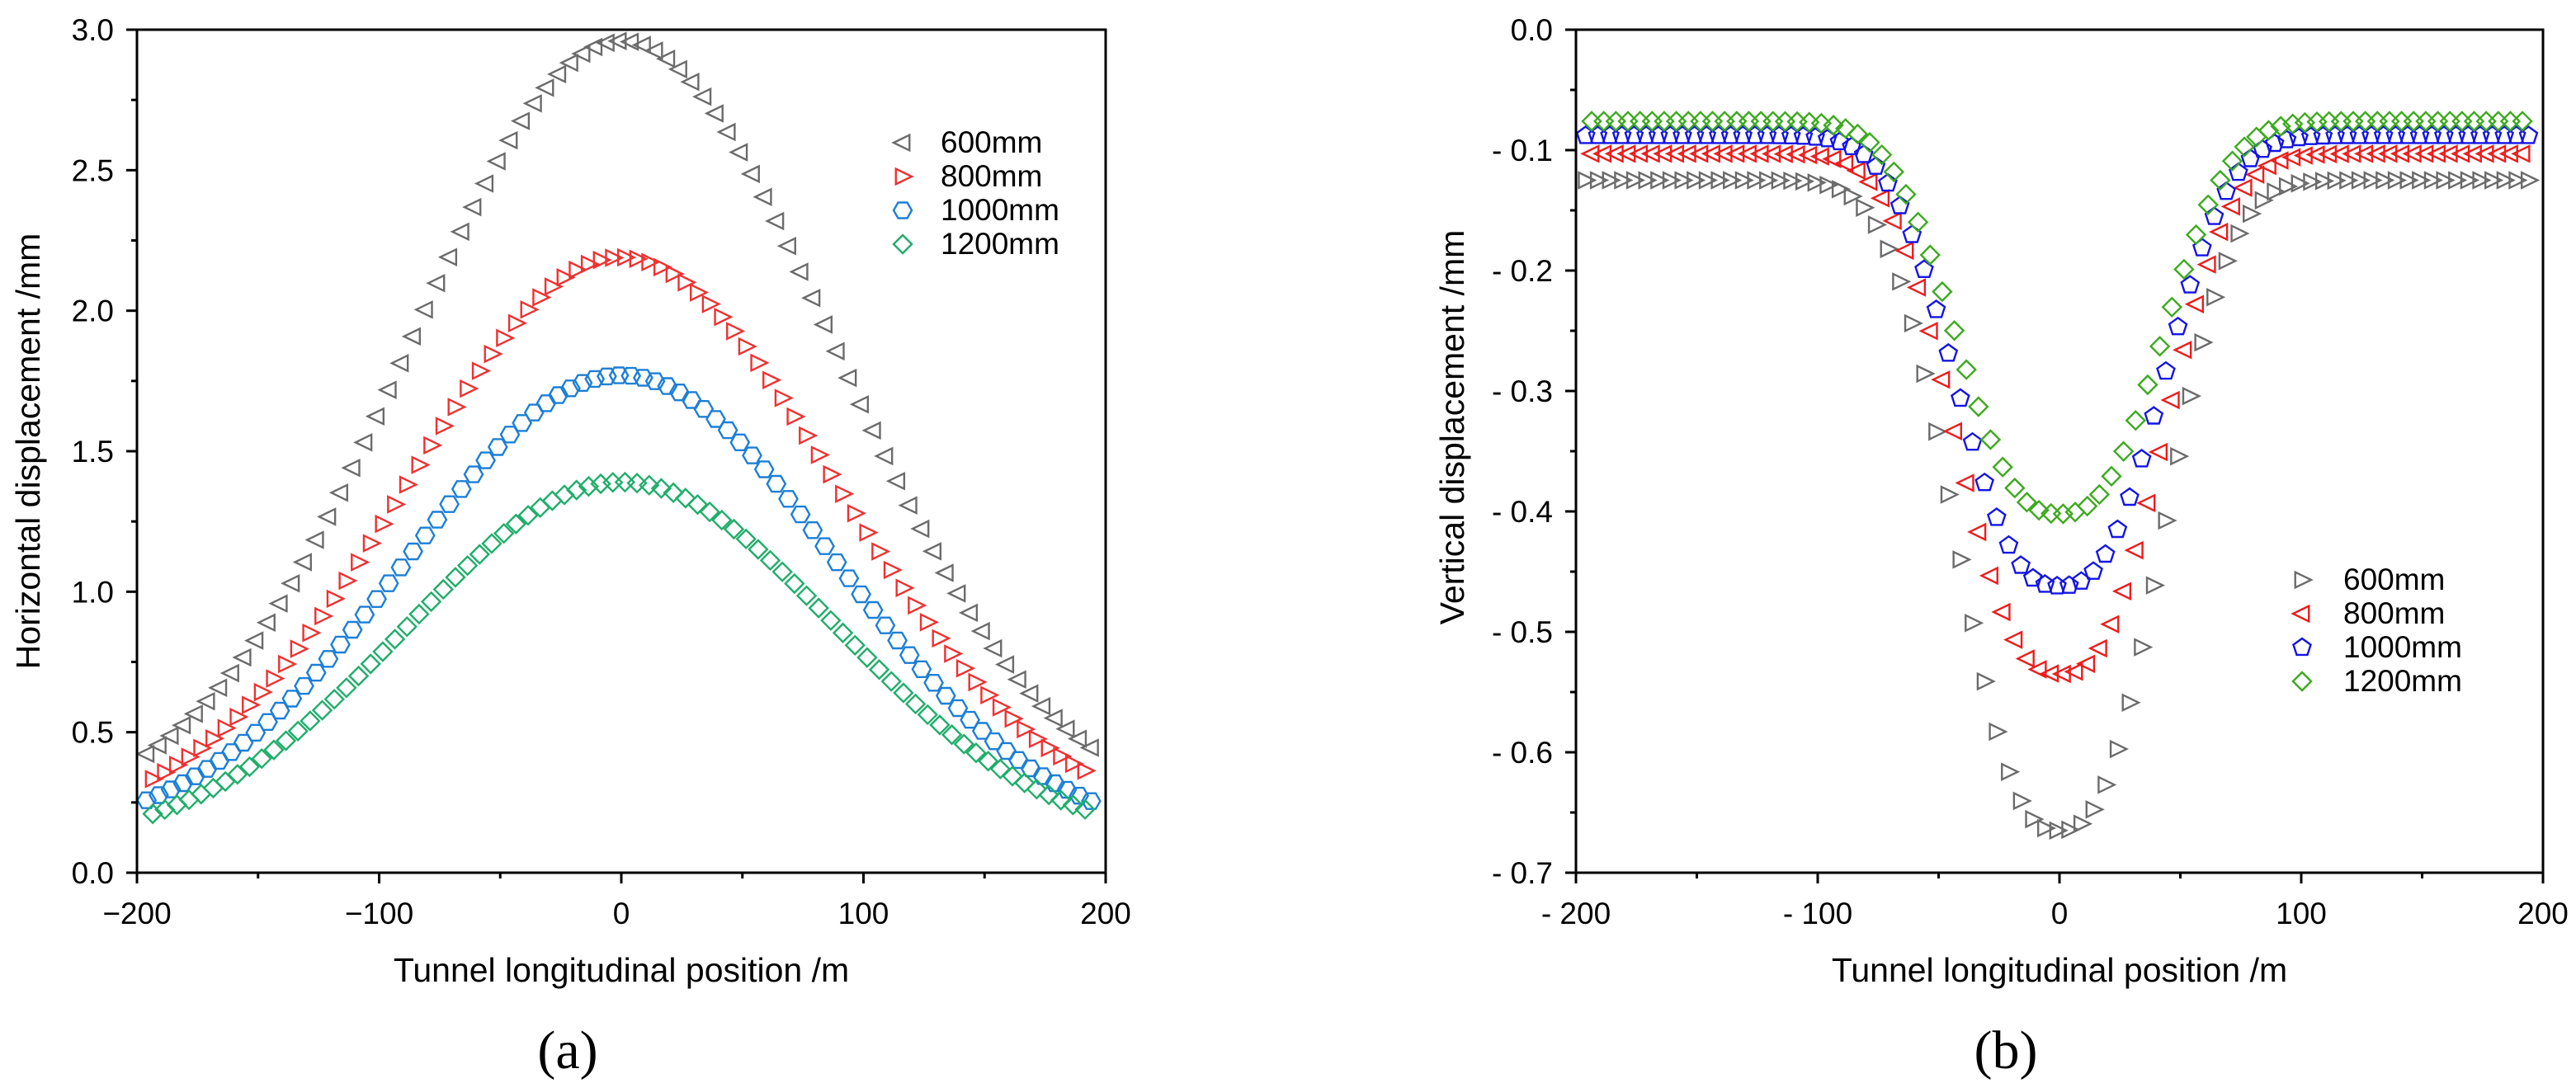  What do you see at coordinates (1522, 753) in the screenshot?
I see `chart-b-ytick-label: - 0.6` at bounding box center [1522, 753].